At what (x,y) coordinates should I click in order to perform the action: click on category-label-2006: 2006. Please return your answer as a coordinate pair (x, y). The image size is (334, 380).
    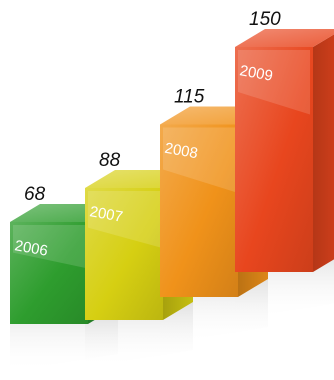
    Looking at the image, I should click on (31, 248).